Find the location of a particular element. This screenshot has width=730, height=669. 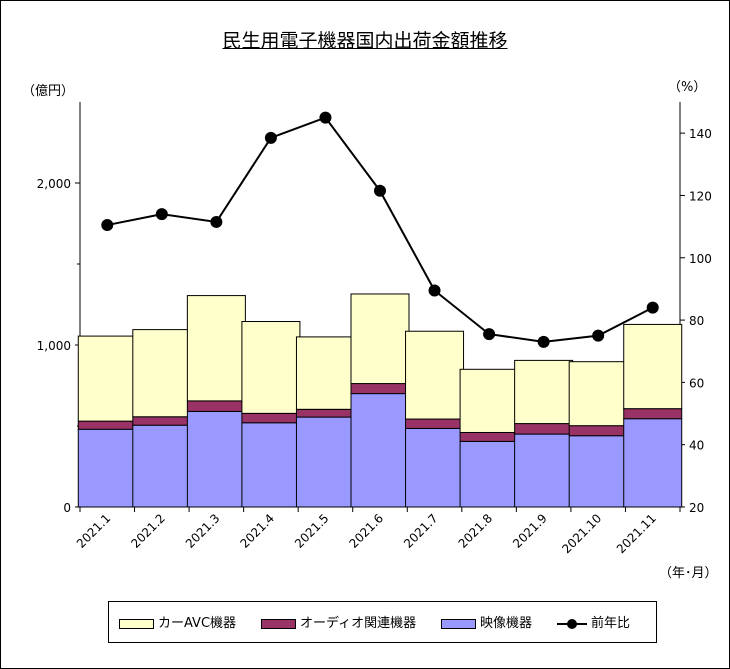

legend-swatch-audio is located at coordinates (278, 623).